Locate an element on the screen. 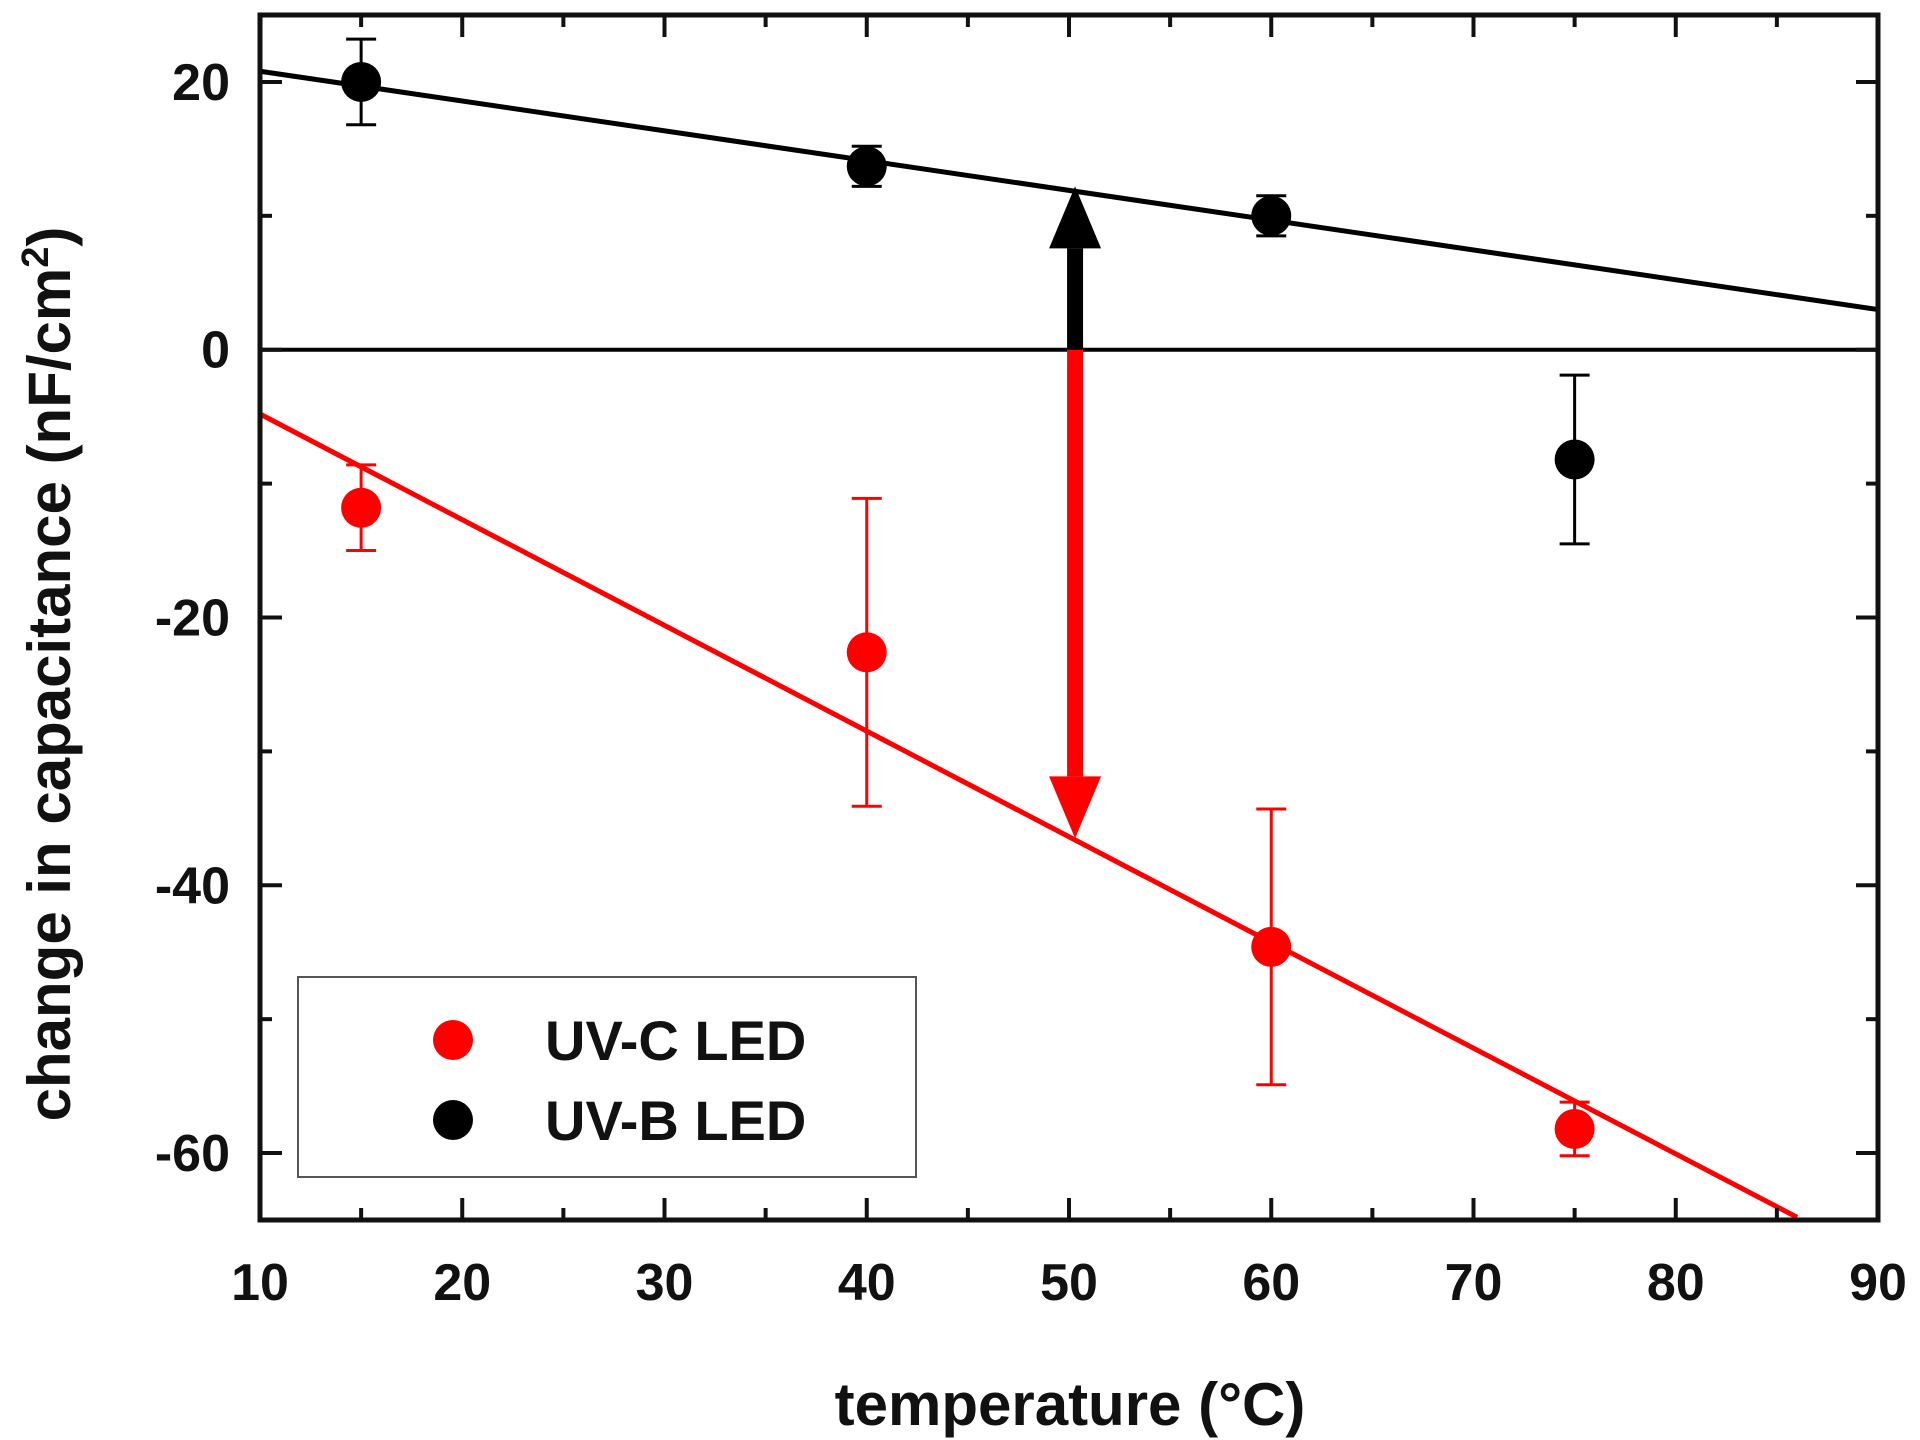 The width and height of the screenshot is (1920, 1440). y-axis-title: change in capacitance (nF/cm2) is located at coordinates (49, 674).